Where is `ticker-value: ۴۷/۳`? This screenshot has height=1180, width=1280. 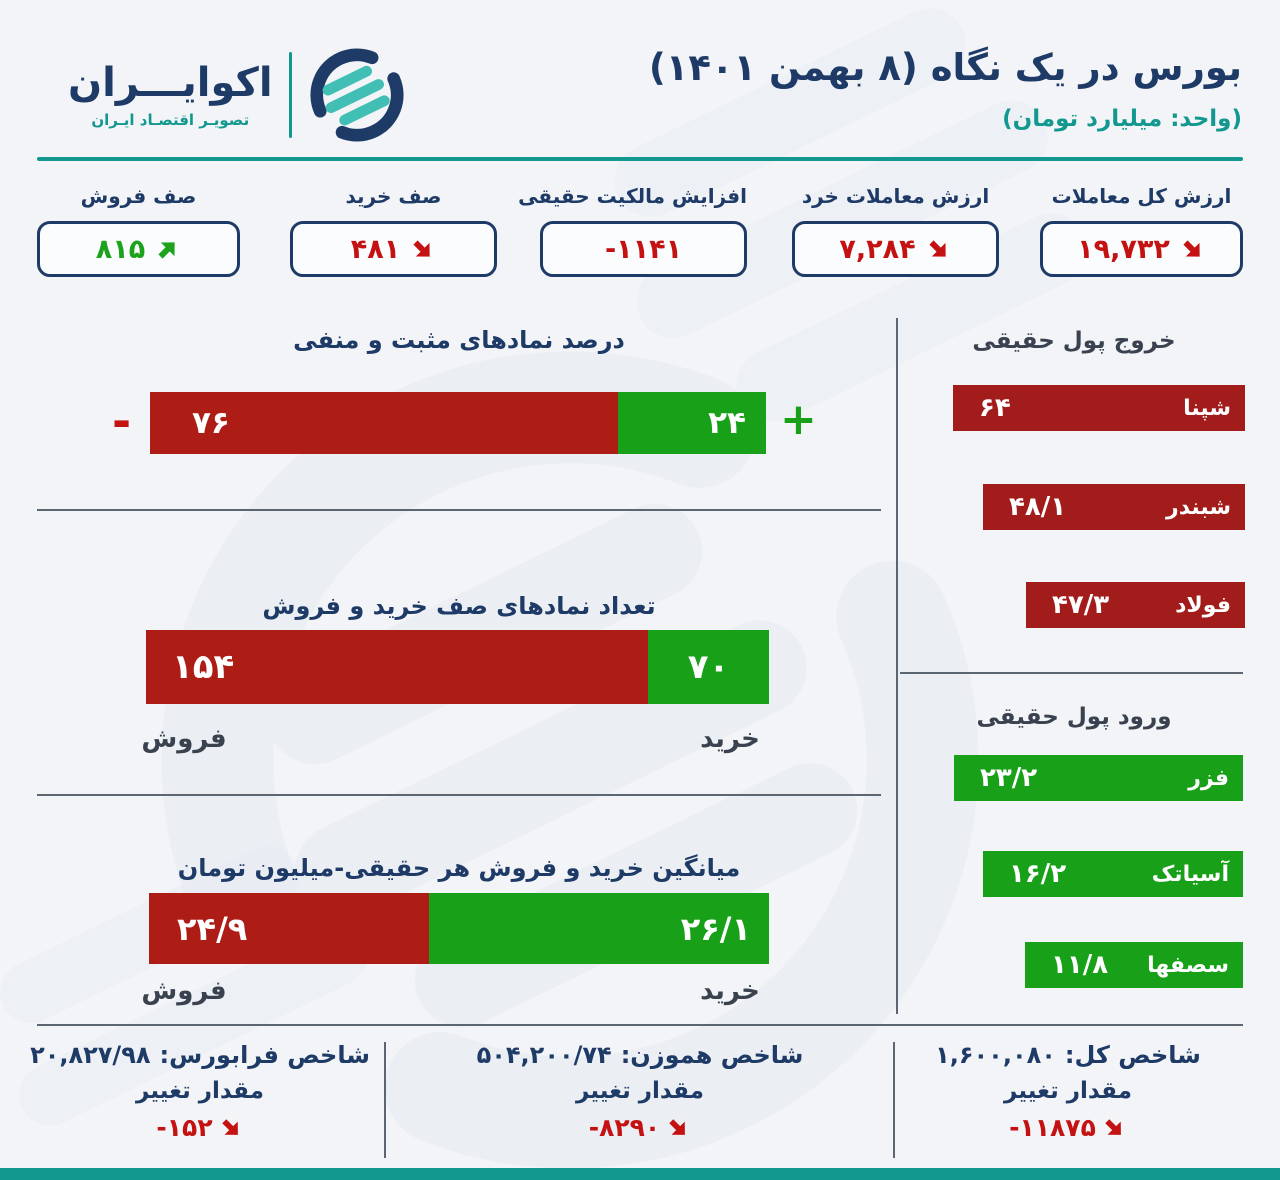
ticker-value: ۴۷/۳ is located at coordinates (1081, 605).